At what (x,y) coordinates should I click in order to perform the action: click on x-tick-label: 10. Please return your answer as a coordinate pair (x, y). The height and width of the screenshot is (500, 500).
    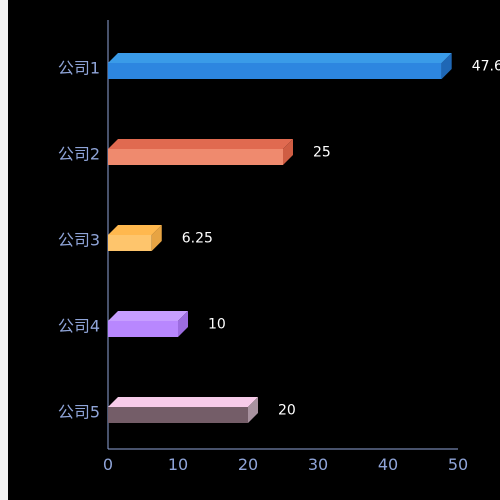
    Looking at the image, I should click on (178, 464).